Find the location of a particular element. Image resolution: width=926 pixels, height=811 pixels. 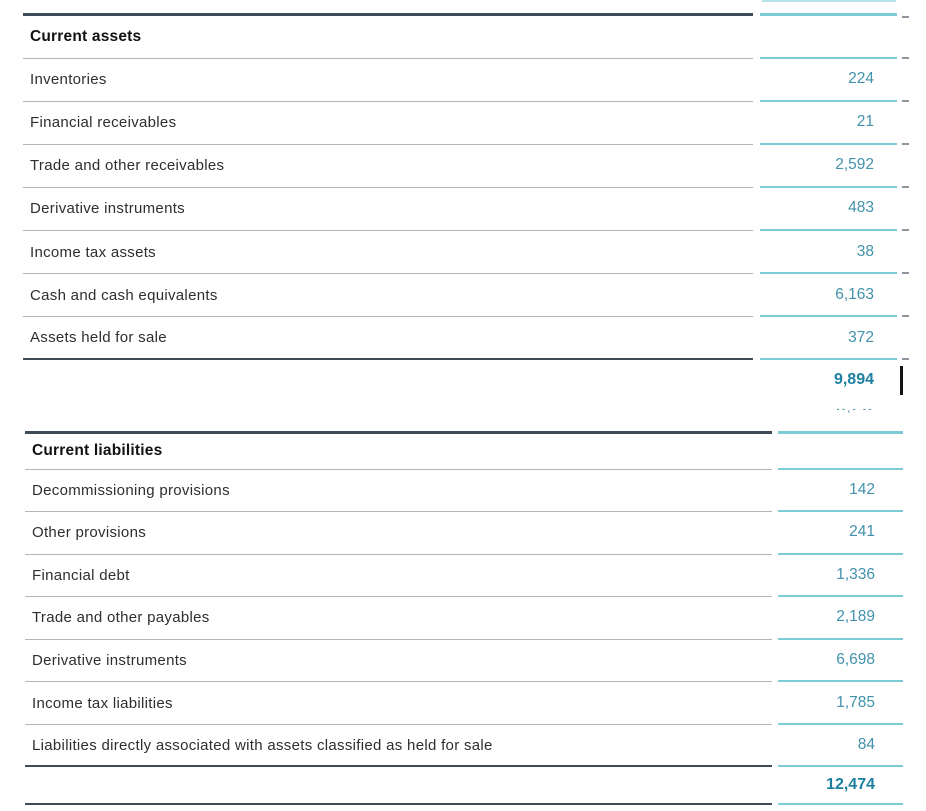

table-row: Income tax assets 38 is located at coordinates (463, 253).